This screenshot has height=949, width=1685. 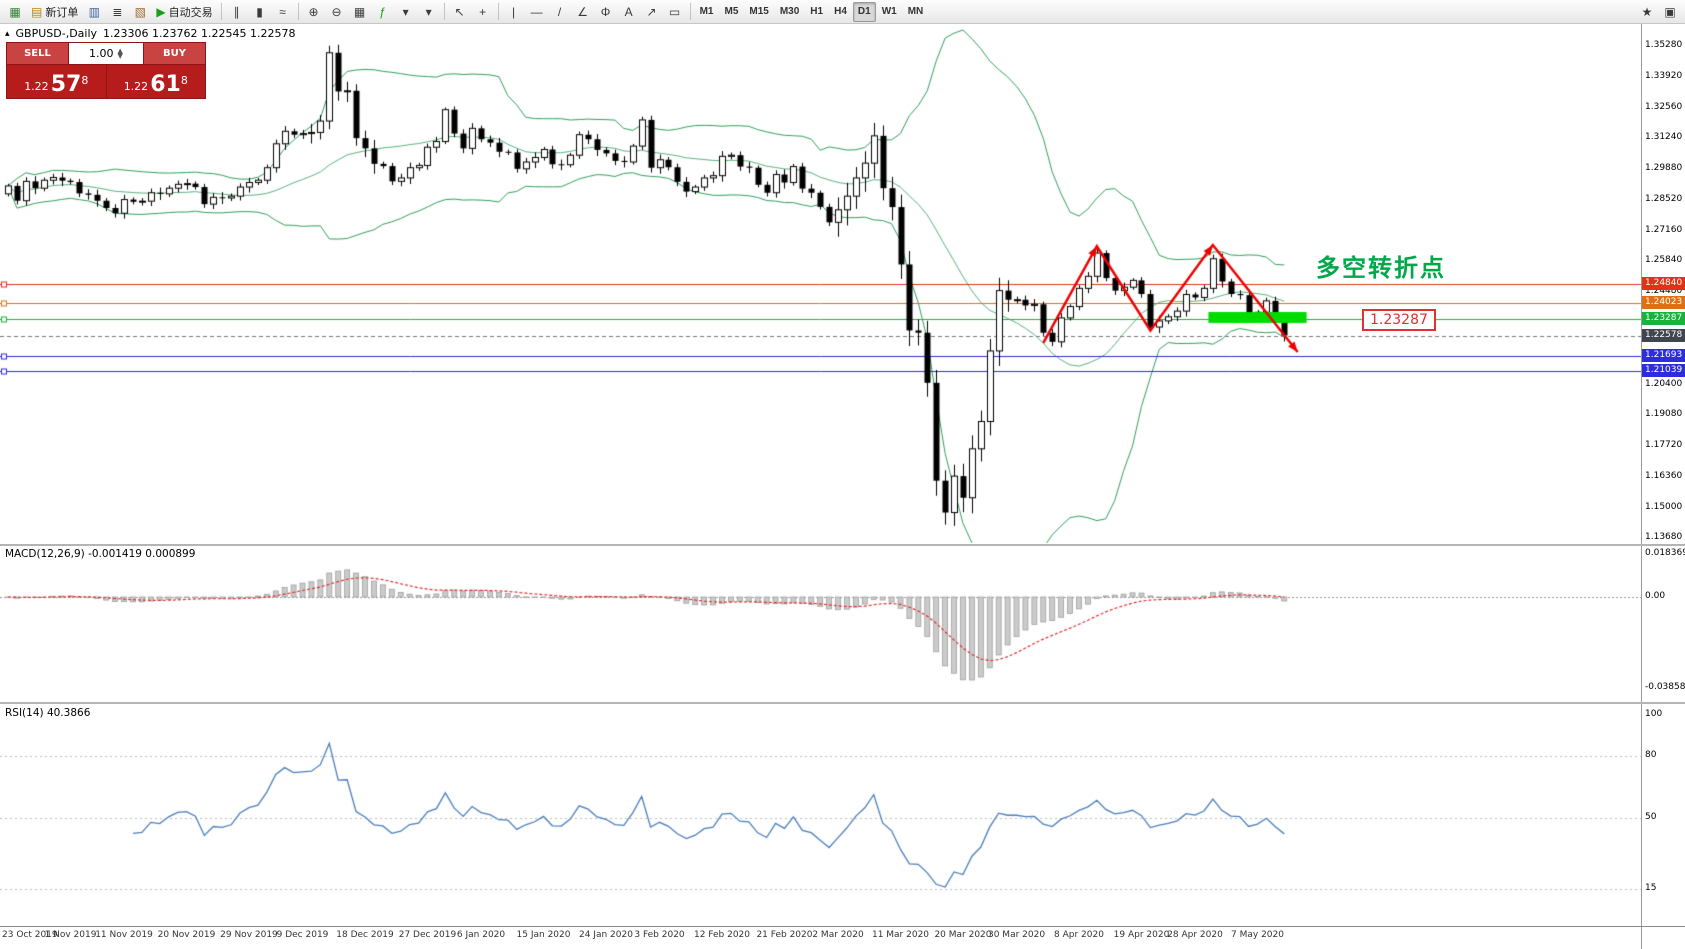 I want to click on price-axis-label: 1.13680, so click(x=1664, y=537).